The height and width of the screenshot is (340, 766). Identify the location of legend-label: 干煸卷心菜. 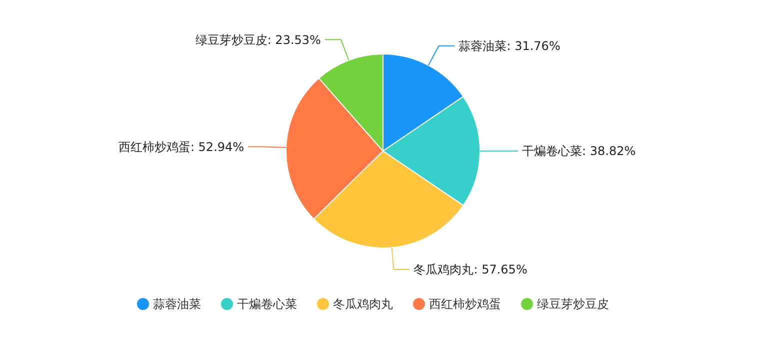
(267, 304).